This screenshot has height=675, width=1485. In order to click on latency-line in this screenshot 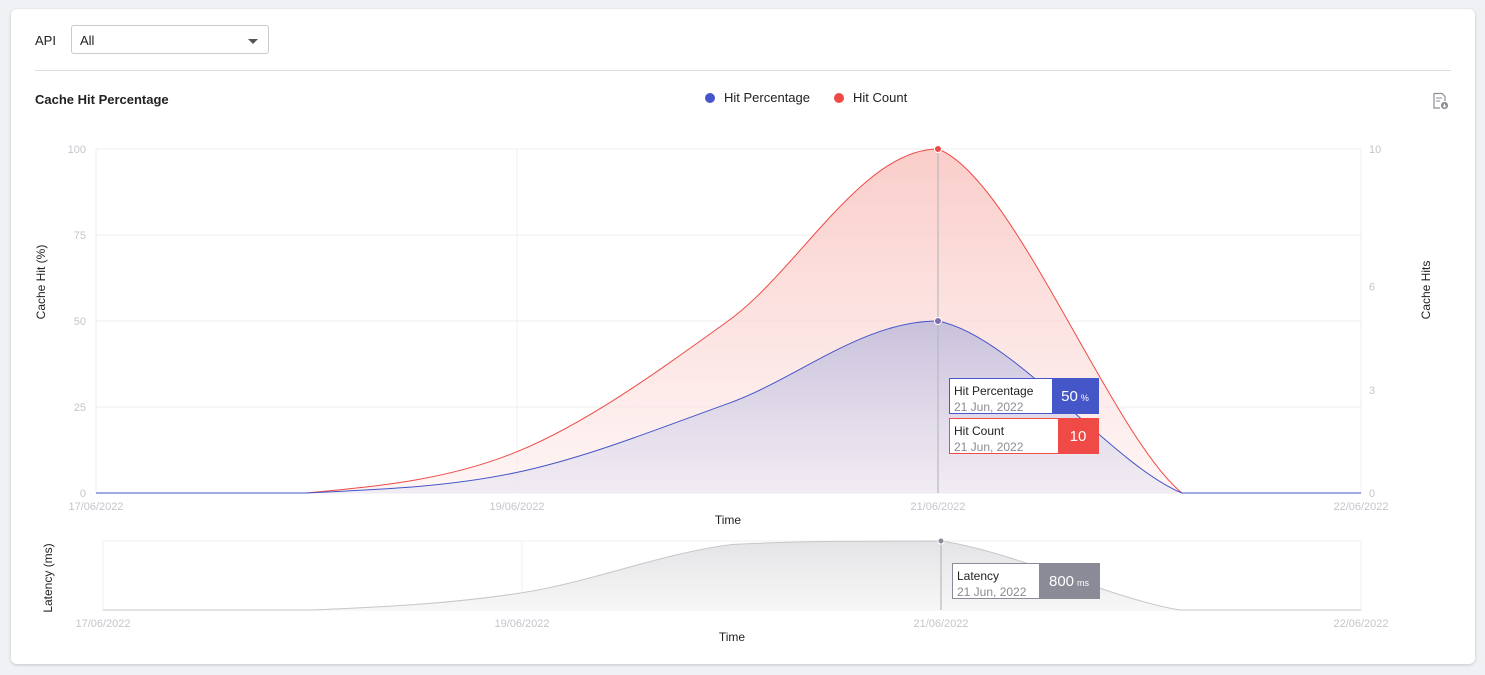, I will do `click(732, 575)`.